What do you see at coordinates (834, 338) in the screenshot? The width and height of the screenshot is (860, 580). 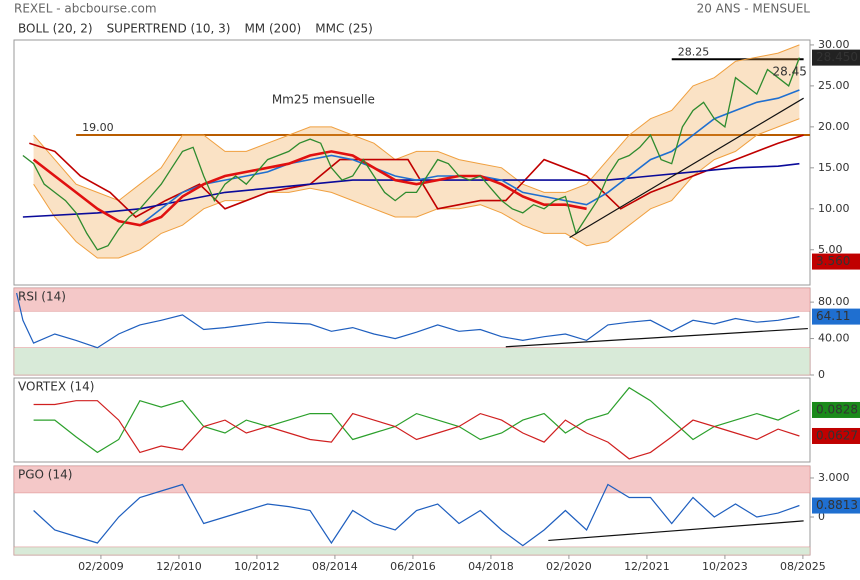 I see `y-tick-label: 40.00` at bounding box center [834, 338].